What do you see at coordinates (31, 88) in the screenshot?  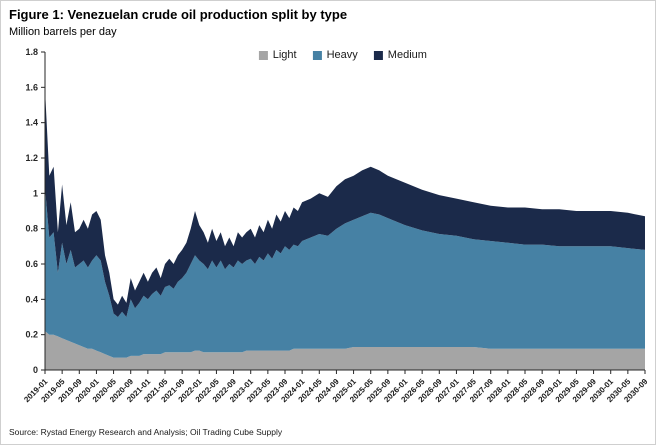 I see `svg-text: 1.6` at bounding box center [31, 88].